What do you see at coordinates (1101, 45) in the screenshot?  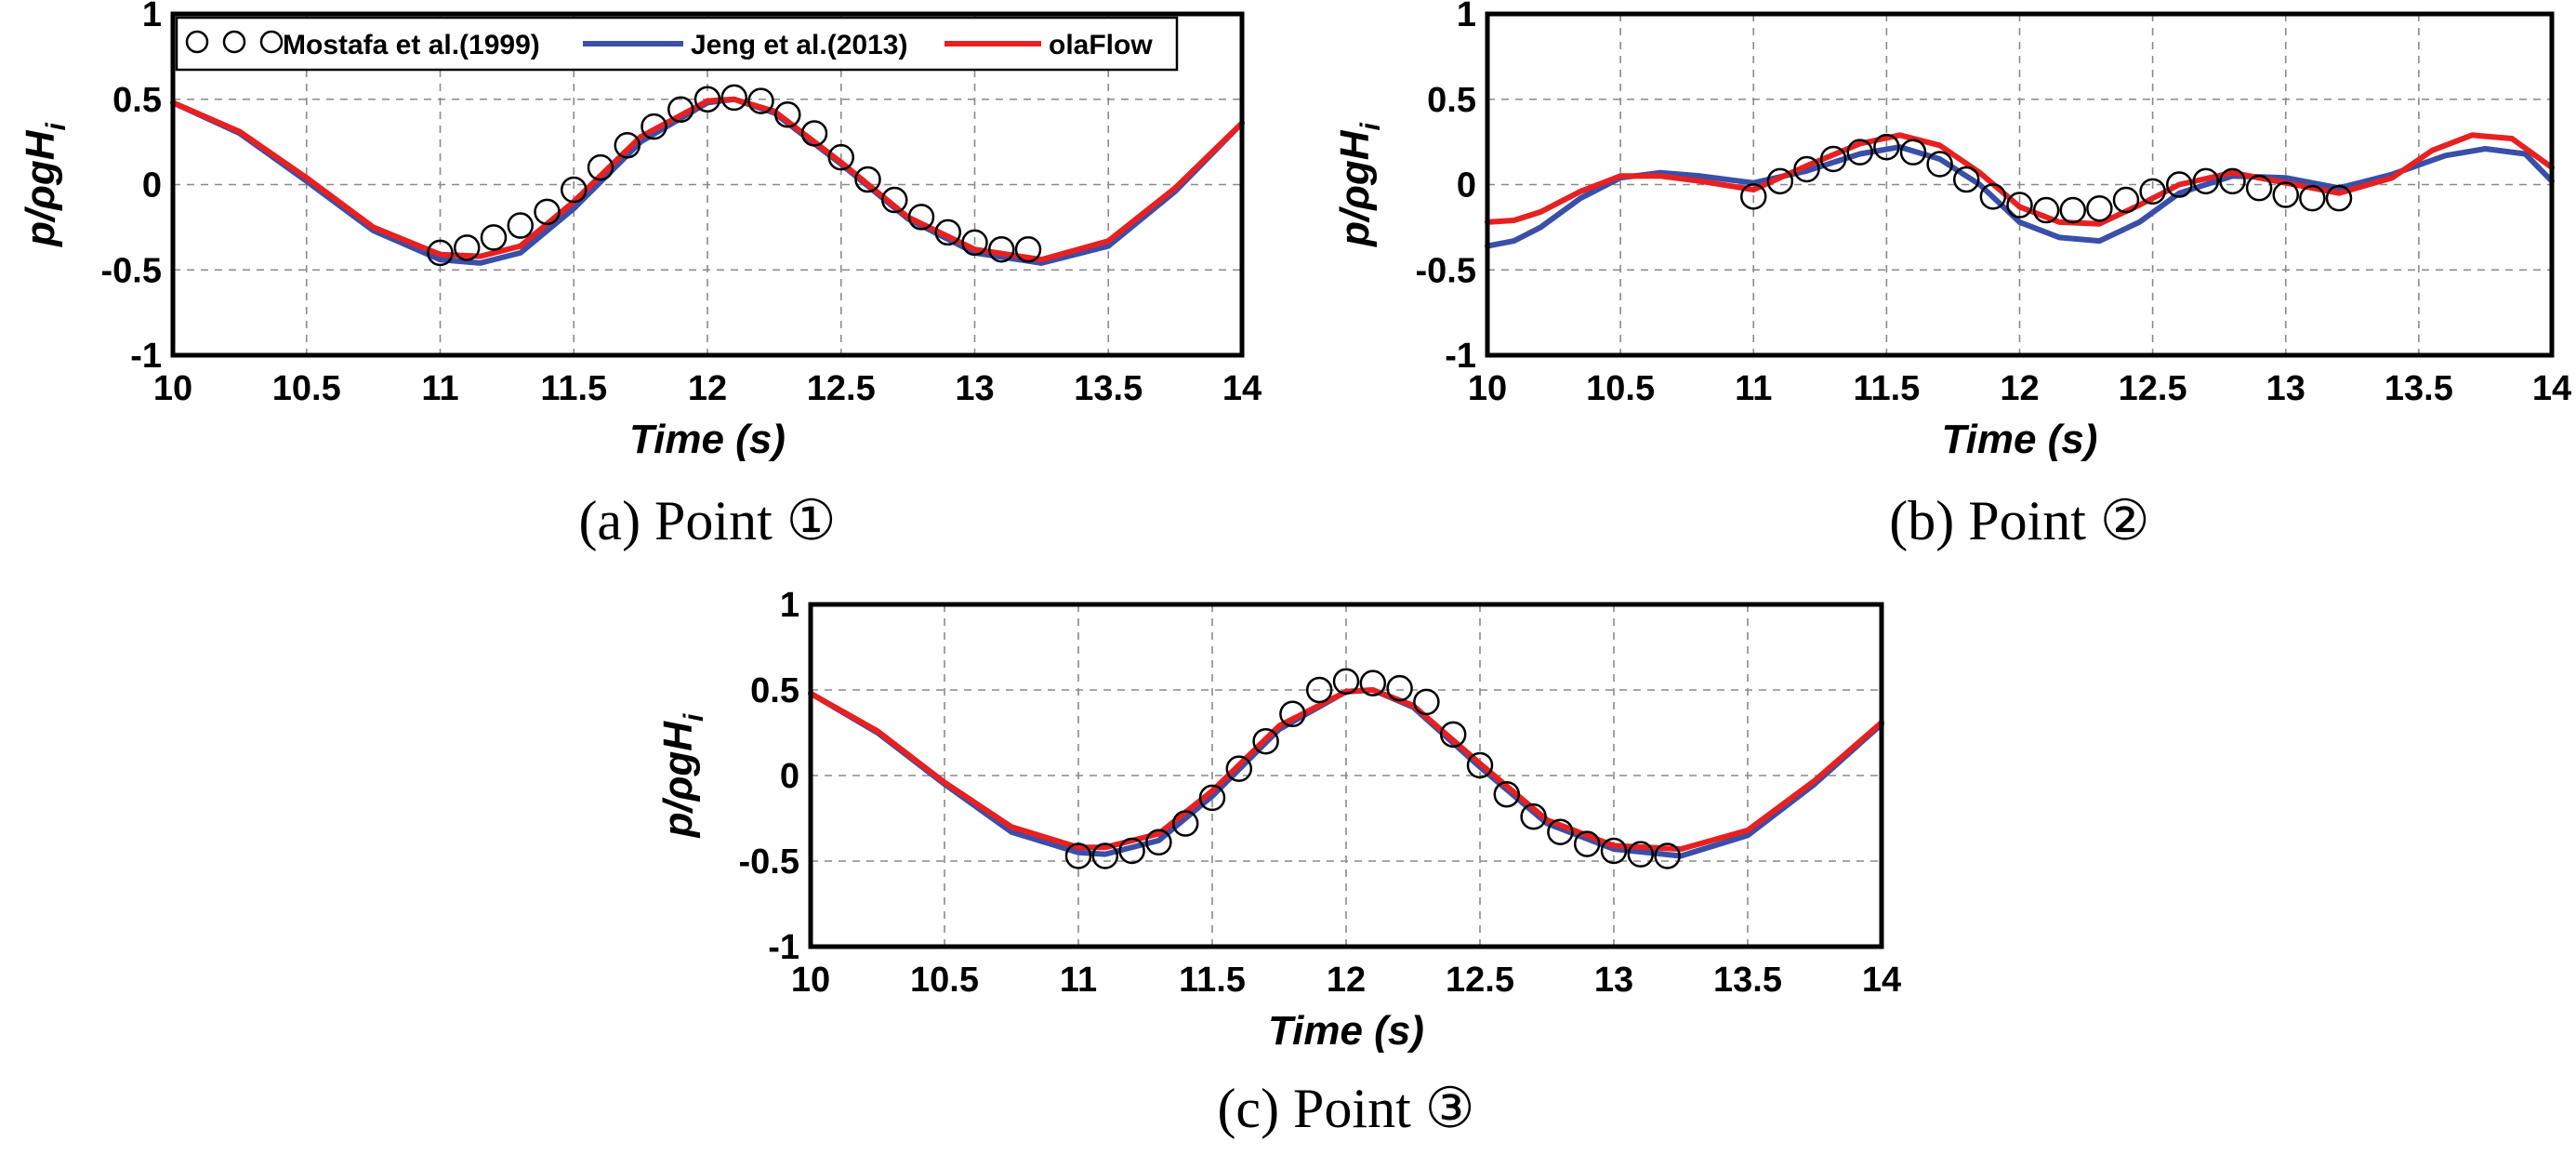 I see `legend-label-olaflow: olaFlow` at bounding box center [1101, 45].